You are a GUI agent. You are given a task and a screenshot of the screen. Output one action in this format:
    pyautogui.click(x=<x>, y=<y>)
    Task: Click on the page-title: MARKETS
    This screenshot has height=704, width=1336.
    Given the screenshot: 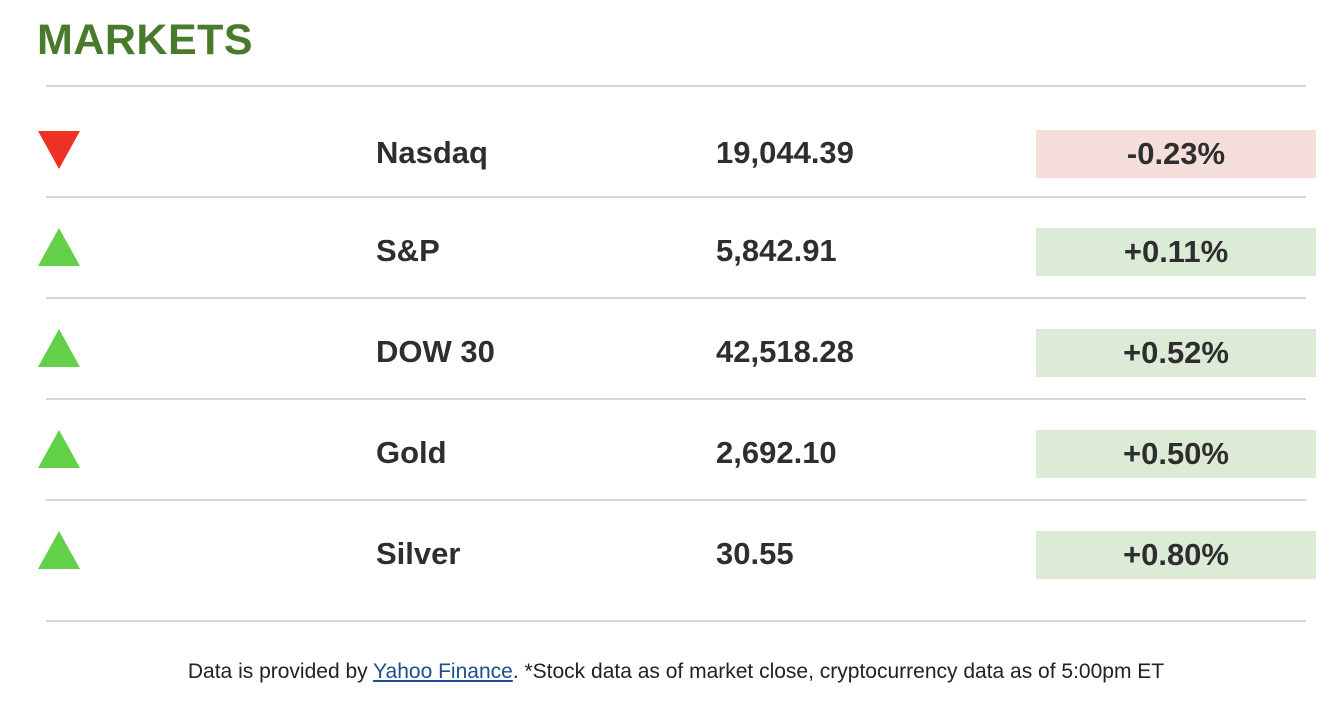 What is the action you would take?
    pyautogui.click(x=145, y=40)
    